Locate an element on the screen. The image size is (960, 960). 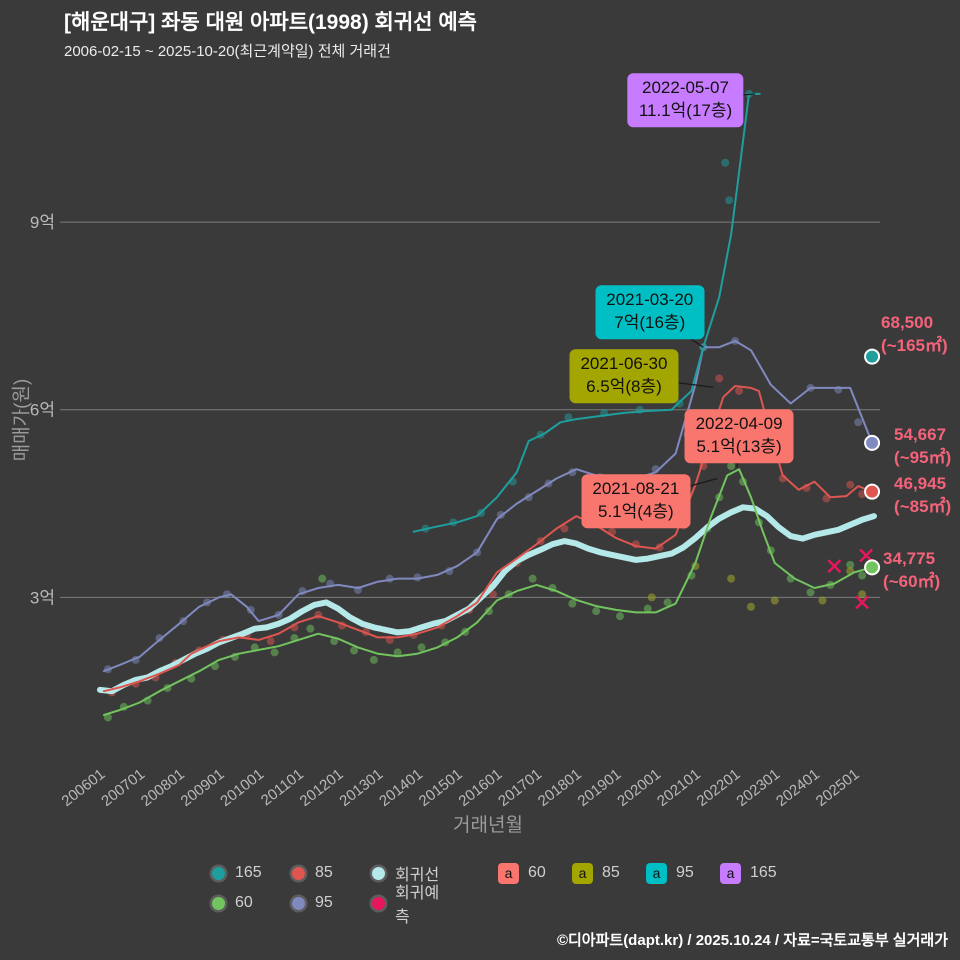
annotation-box-60: 2022-04-09 5.1억(13층) is located at coordinates (739, 436).